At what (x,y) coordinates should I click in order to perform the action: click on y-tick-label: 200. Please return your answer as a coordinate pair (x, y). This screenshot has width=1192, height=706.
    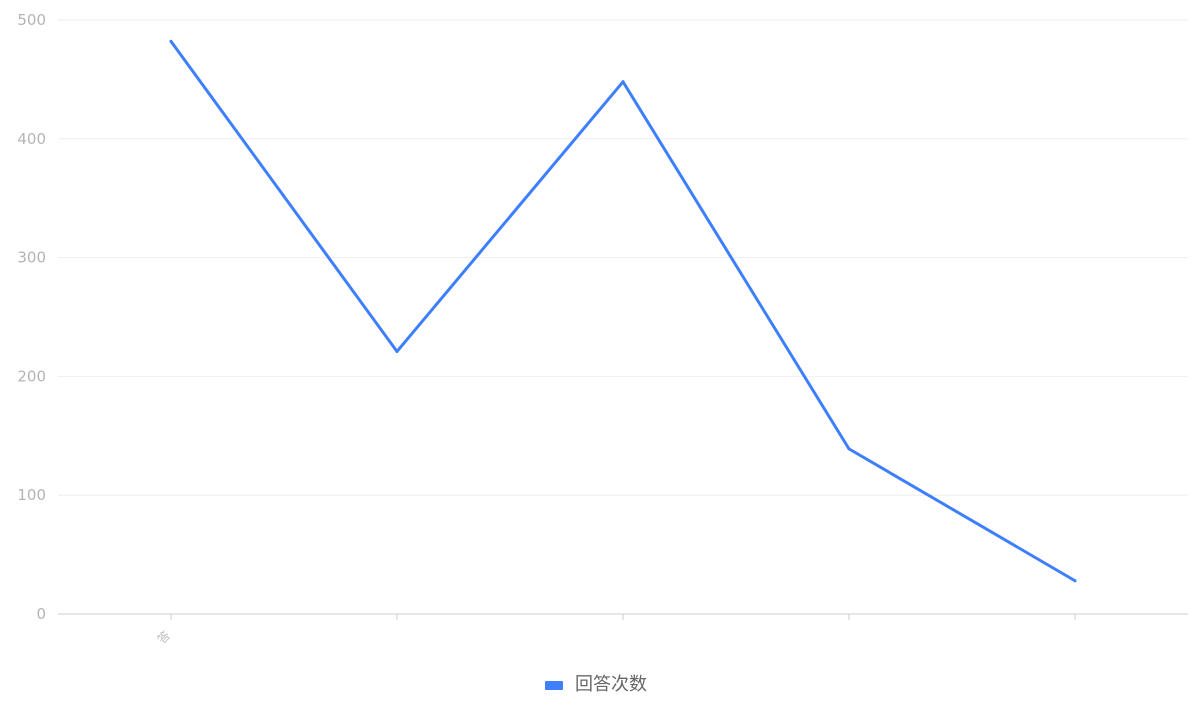
    Looking at the image, I should click on (31, 376).